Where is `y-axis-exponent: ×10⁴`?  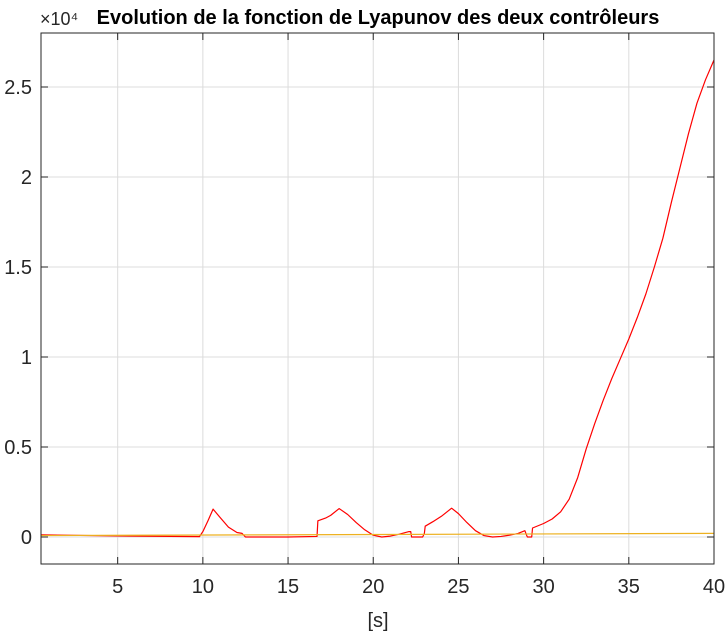 y-axis-exponent: ×10⁴ is located at coordinates (59, 19).